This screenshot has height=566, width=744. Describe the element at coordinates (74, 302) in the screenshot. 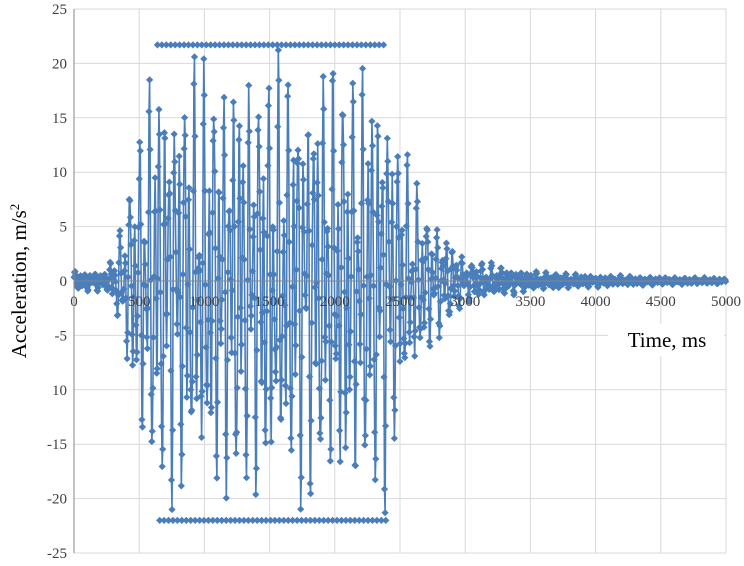

I see `x-tick-label: 0` at that location.